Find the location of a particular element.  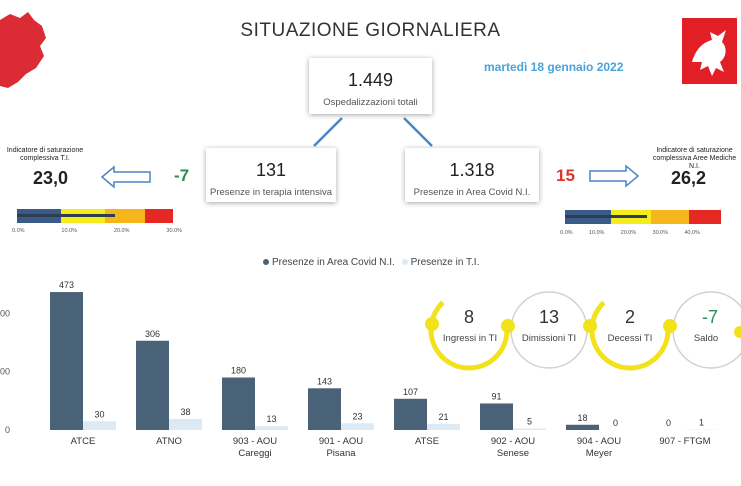

cycle-value-ingressi: 8 is located at coordinates (468, 317).